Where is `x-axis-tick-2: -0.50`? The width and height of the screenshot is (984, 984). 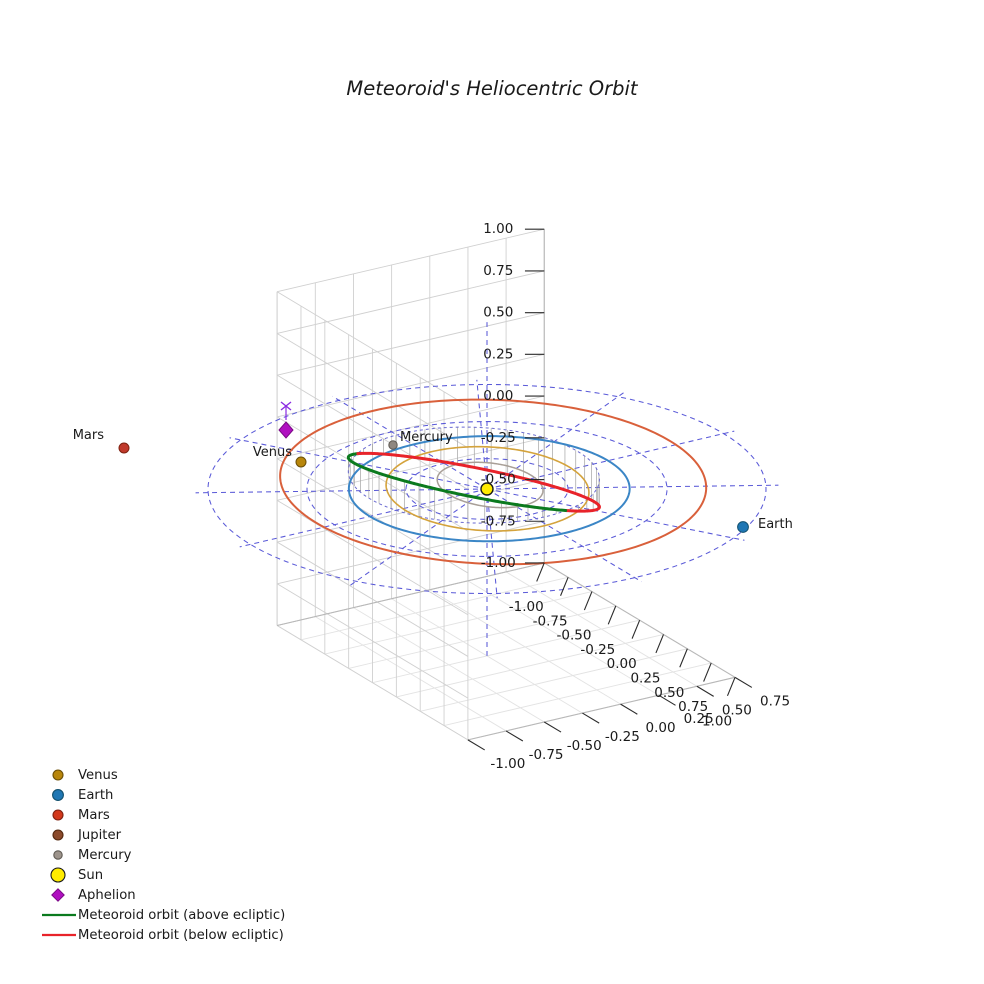 x-axis-tick-2: -0.50 is located at coordinates (573, 636).